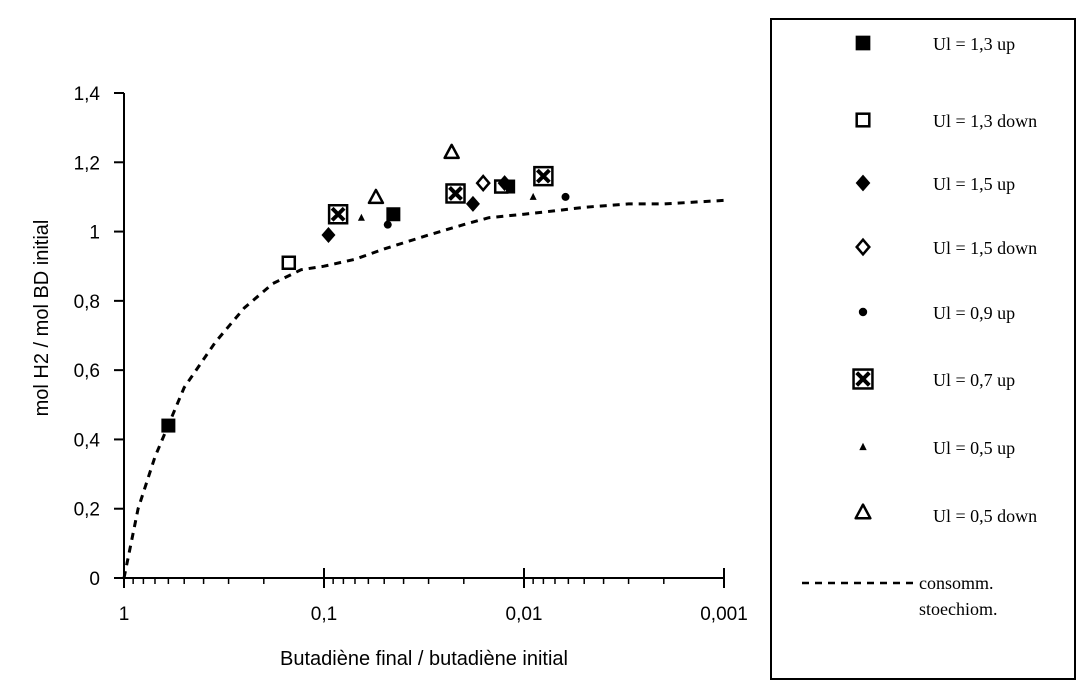  Describe the element at coordinates (974, 313) in the screenshot. I see `legend-label: Ul = 0,9 up` at that location.